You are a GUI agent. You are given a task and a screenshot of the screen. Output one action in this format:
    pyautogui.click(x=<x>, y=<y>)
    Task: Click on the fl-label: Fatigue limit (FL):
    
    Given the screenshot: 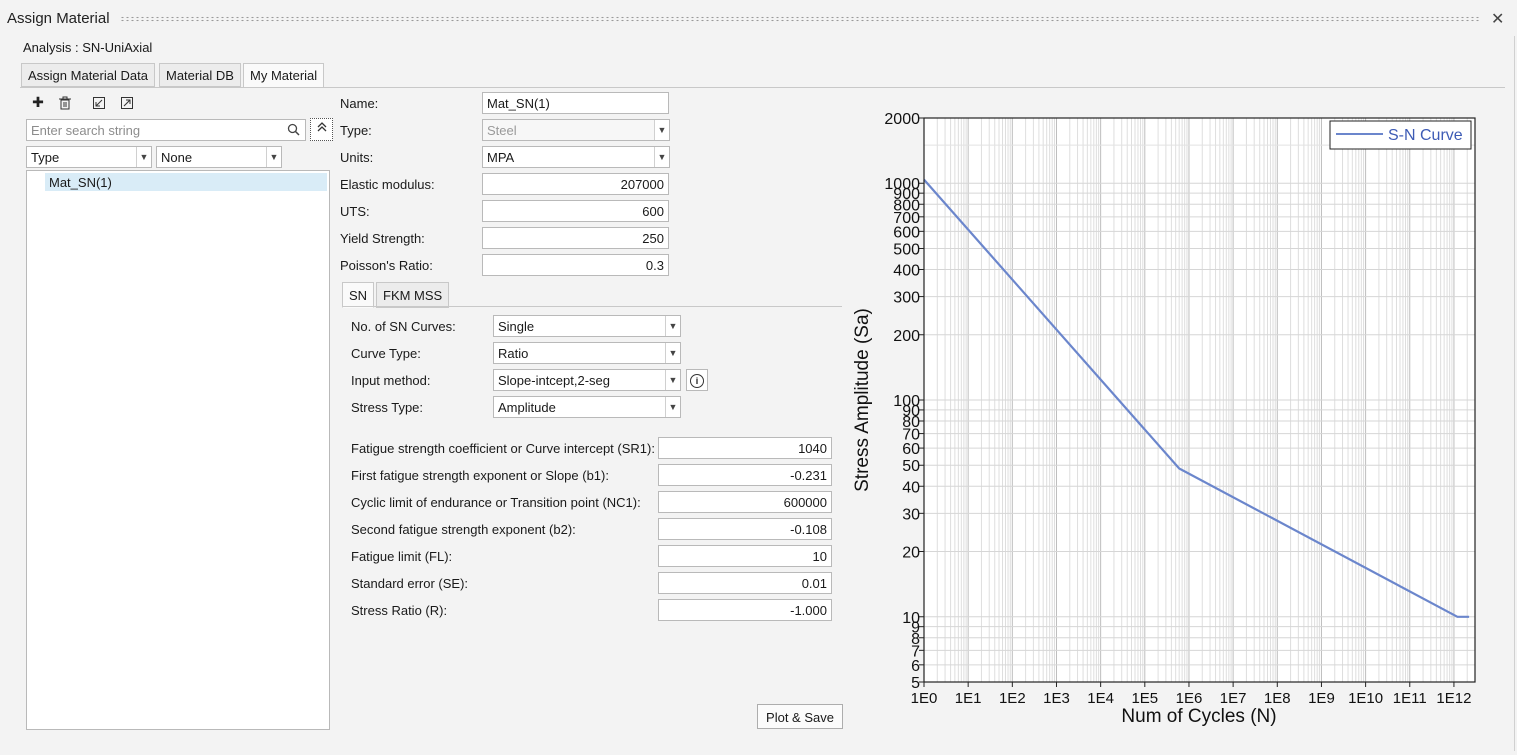 What is the action you would take?
    pyautogui.click(x=402, y=556)
    